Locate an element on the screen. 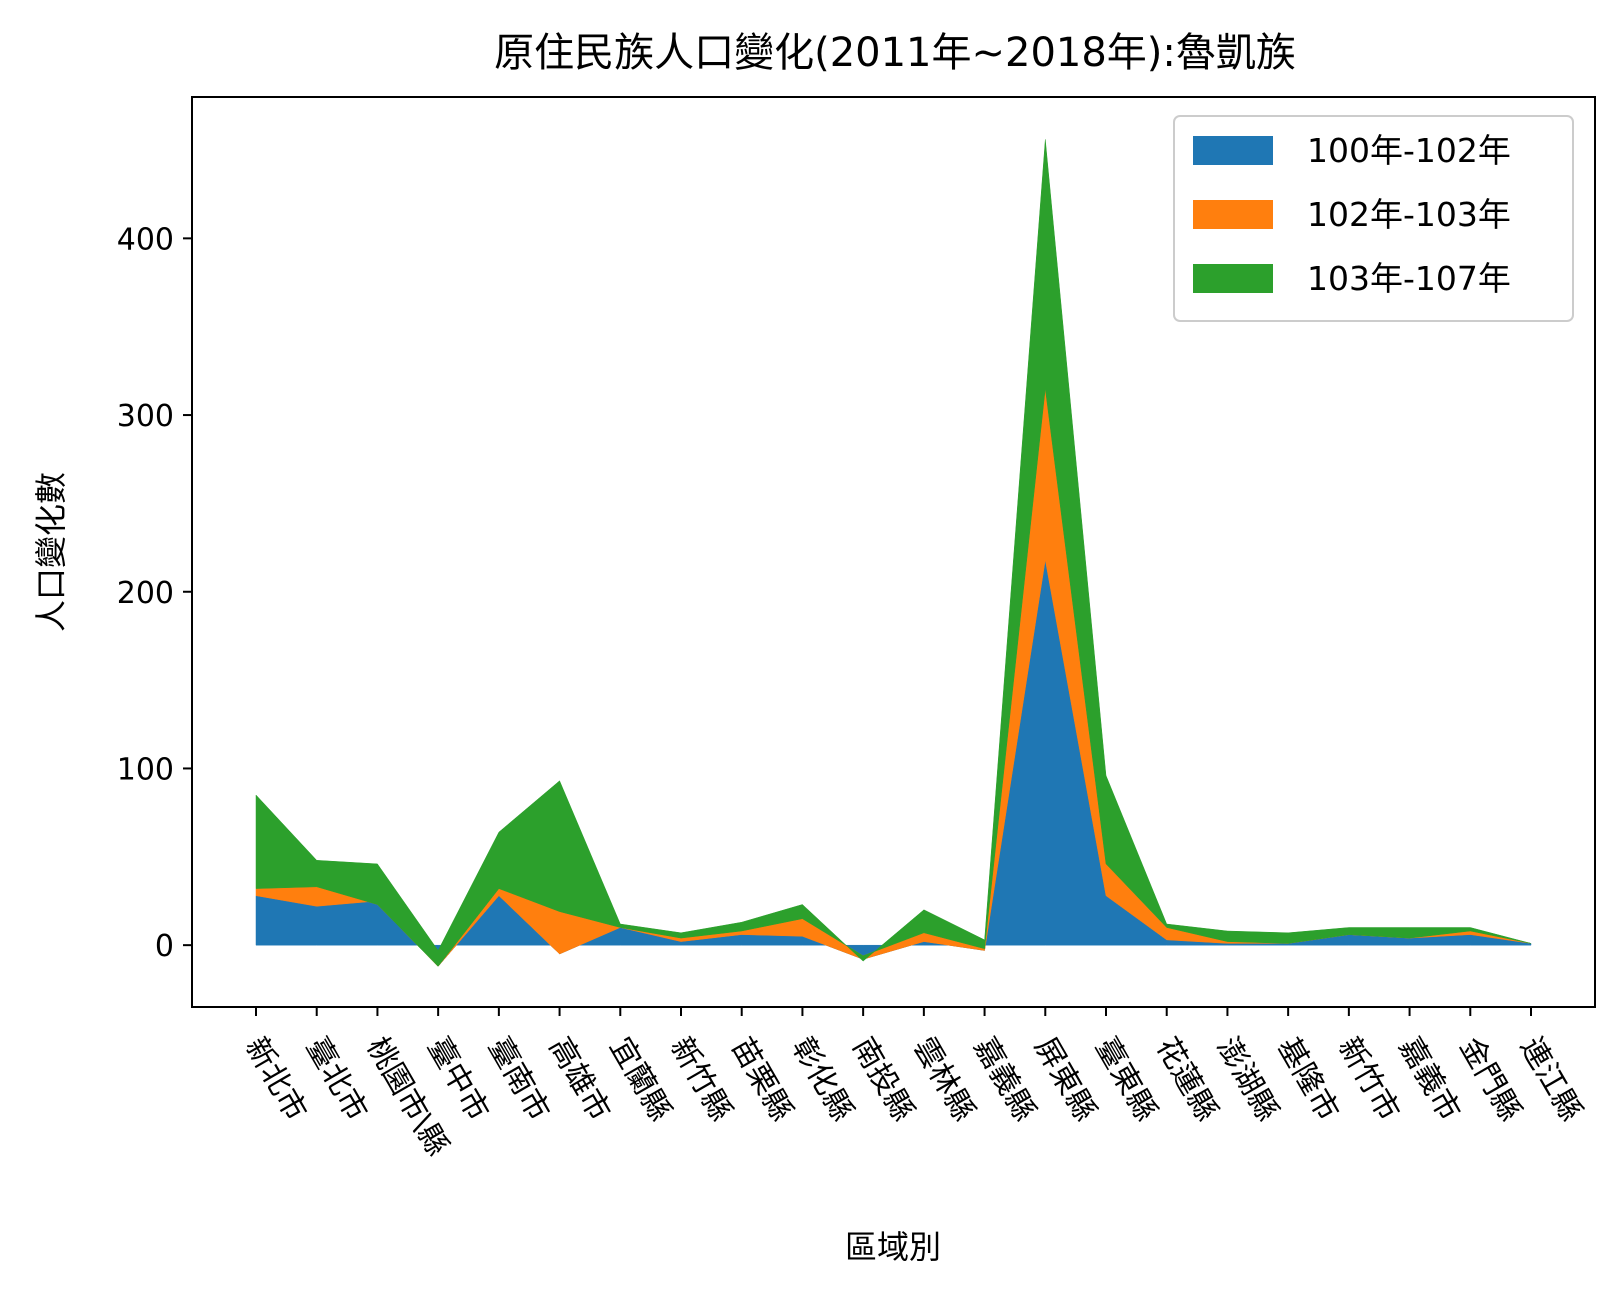  legend-label-2: 102年-103年 is located at coordinates (1409, 214).